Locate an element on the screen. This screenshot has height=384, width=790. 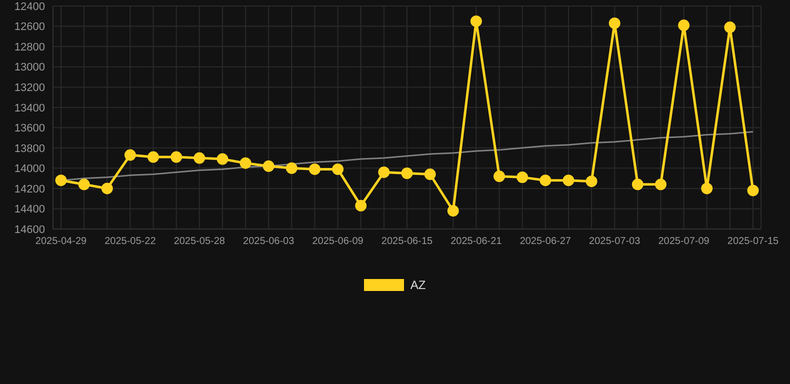
y-tick-label: 14400 is located at coordinates (29, 210).